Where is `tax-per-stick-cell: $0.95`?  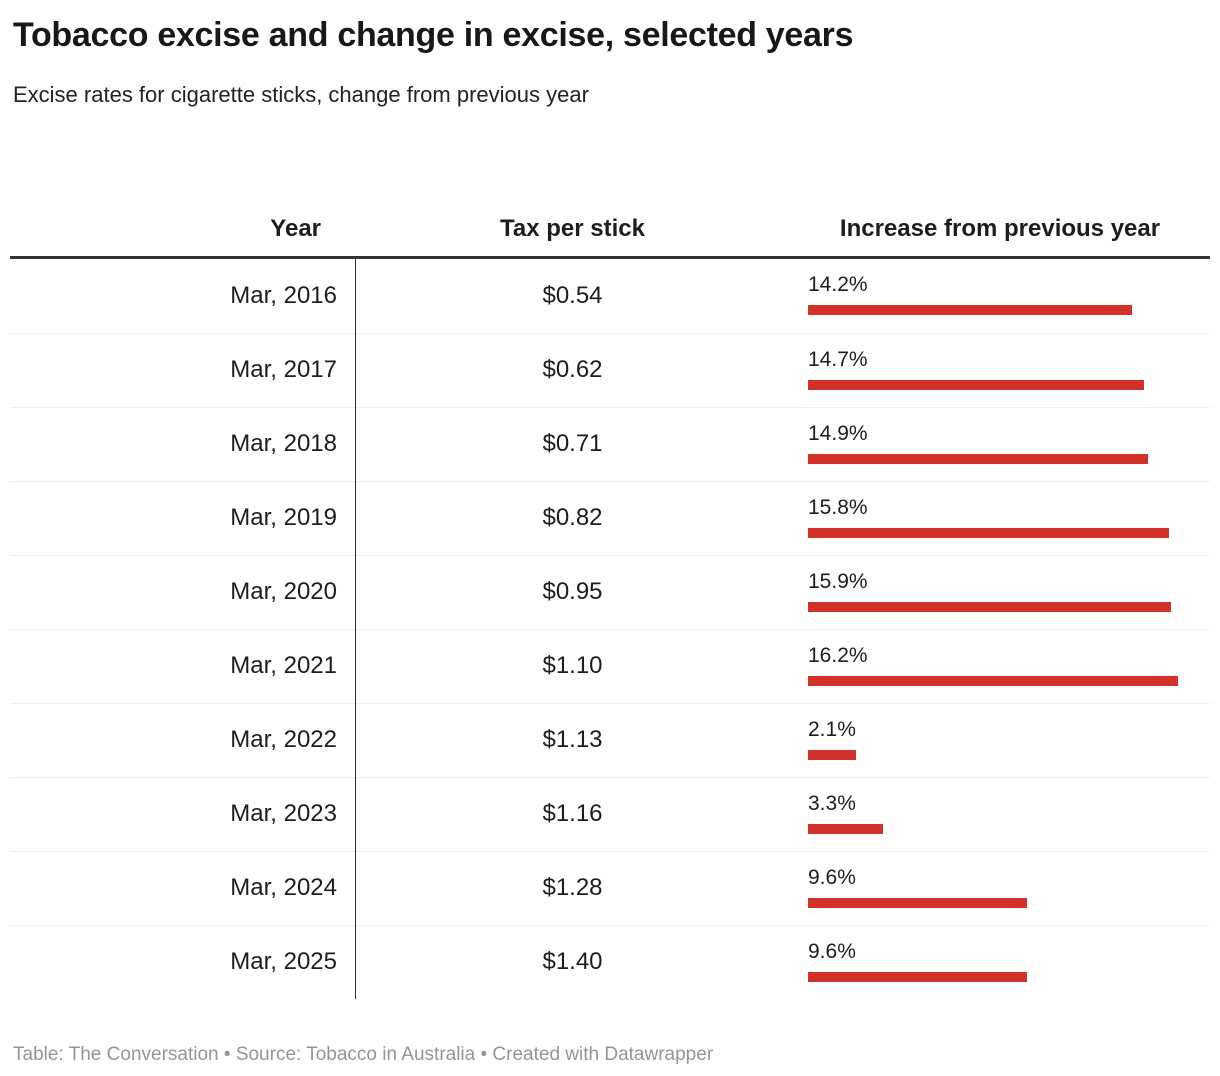
tax-per-stick-cell: $0.95 is located at coordinates (572, 592).